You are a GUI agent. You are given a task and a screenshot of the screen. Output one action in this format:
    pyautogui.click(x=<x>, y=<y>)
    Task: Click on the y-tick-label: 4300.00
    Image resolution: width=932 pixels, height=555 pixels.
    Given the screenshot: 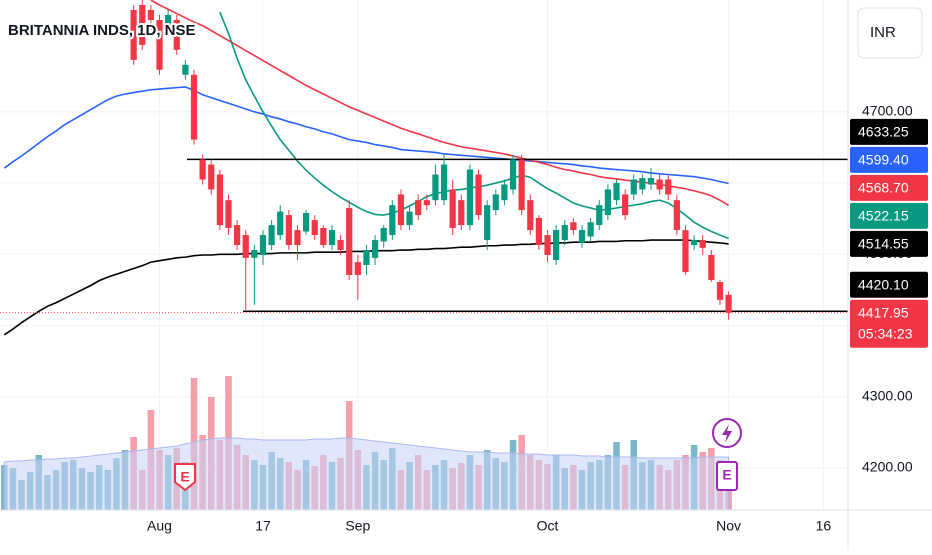 What is the action you would take?
    pyautogui.click(x=887, y=395)
    